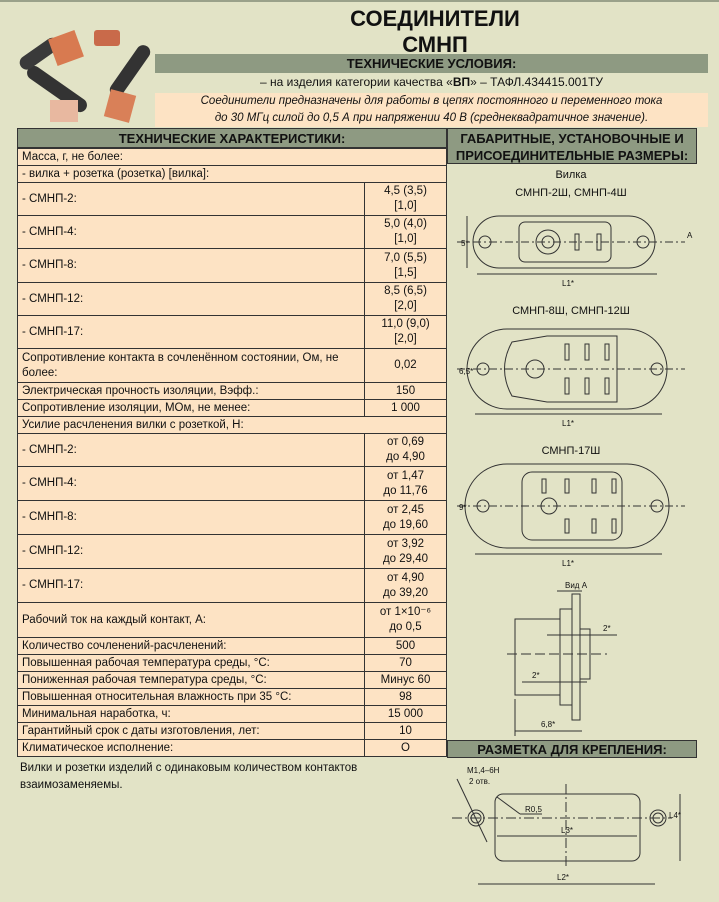  I want to click on spec-label: - вилка + розетка (розетка) [вилка]:, so click(232, 174).